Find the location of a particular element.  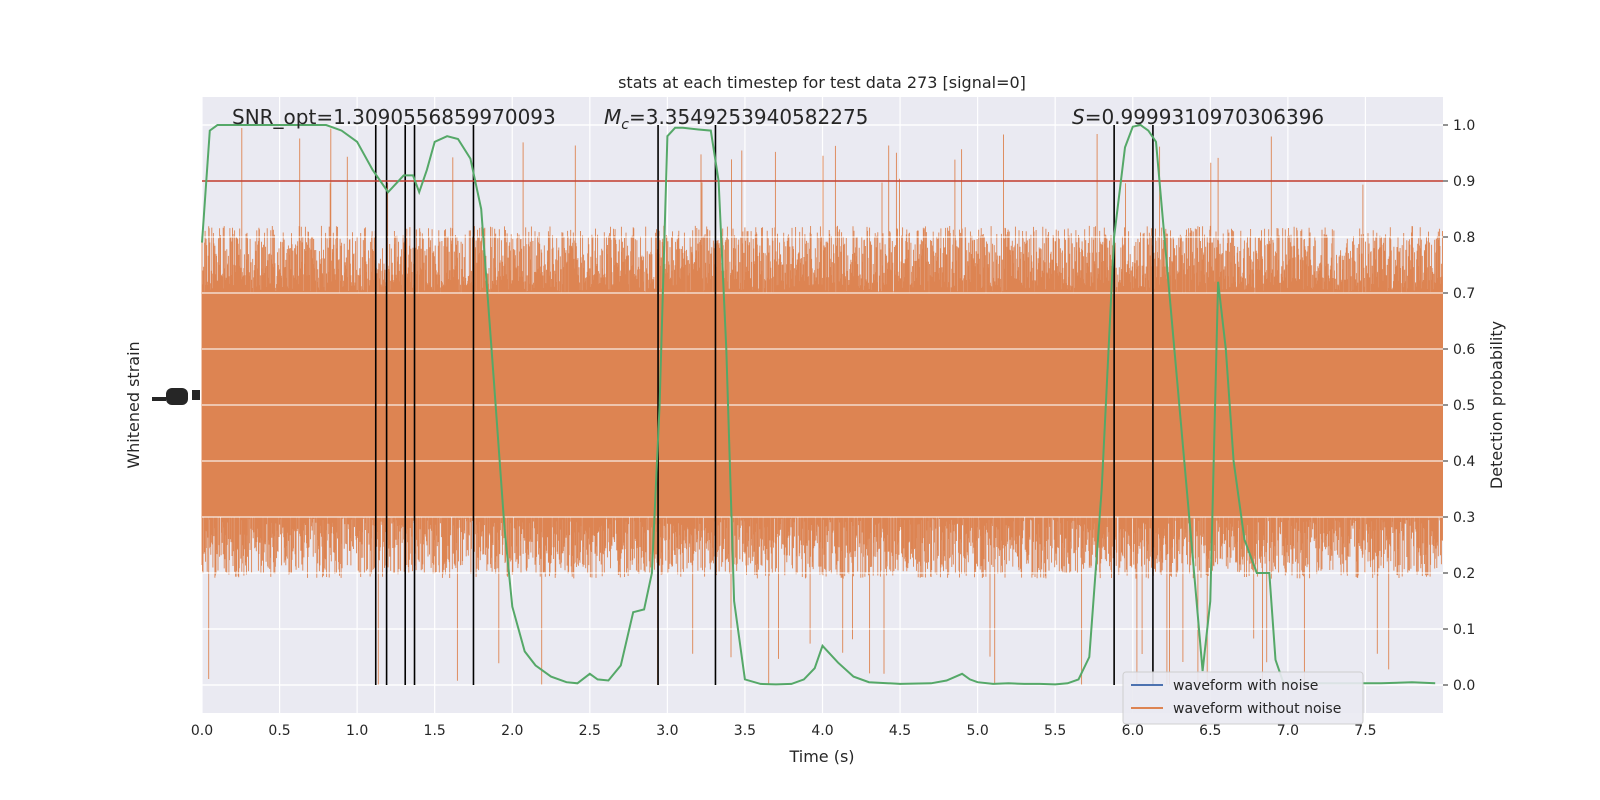

s-value: =0.9999310970306396 is located at coordinates (1204, 117).